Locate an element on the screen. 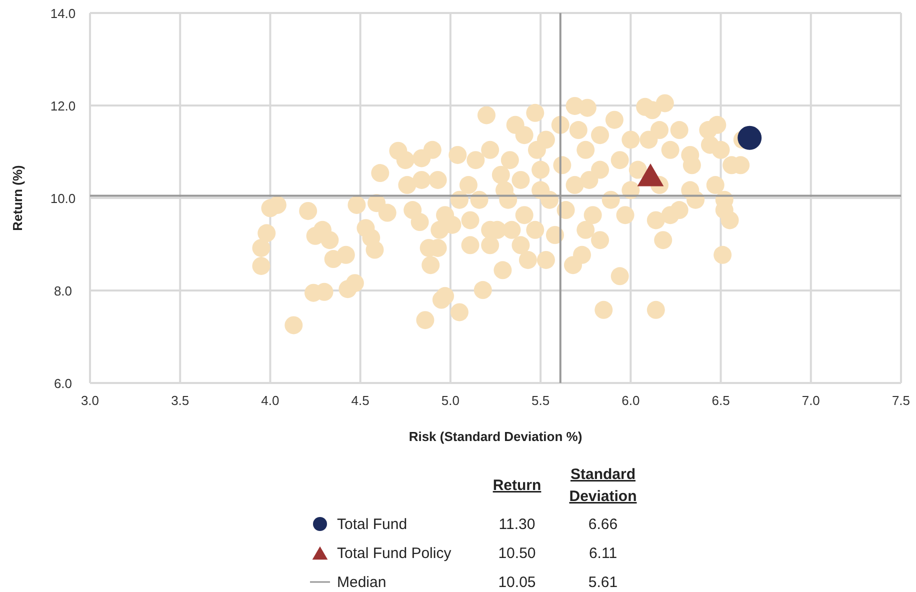  legend-label: Median is located at coordinates (361, 582).